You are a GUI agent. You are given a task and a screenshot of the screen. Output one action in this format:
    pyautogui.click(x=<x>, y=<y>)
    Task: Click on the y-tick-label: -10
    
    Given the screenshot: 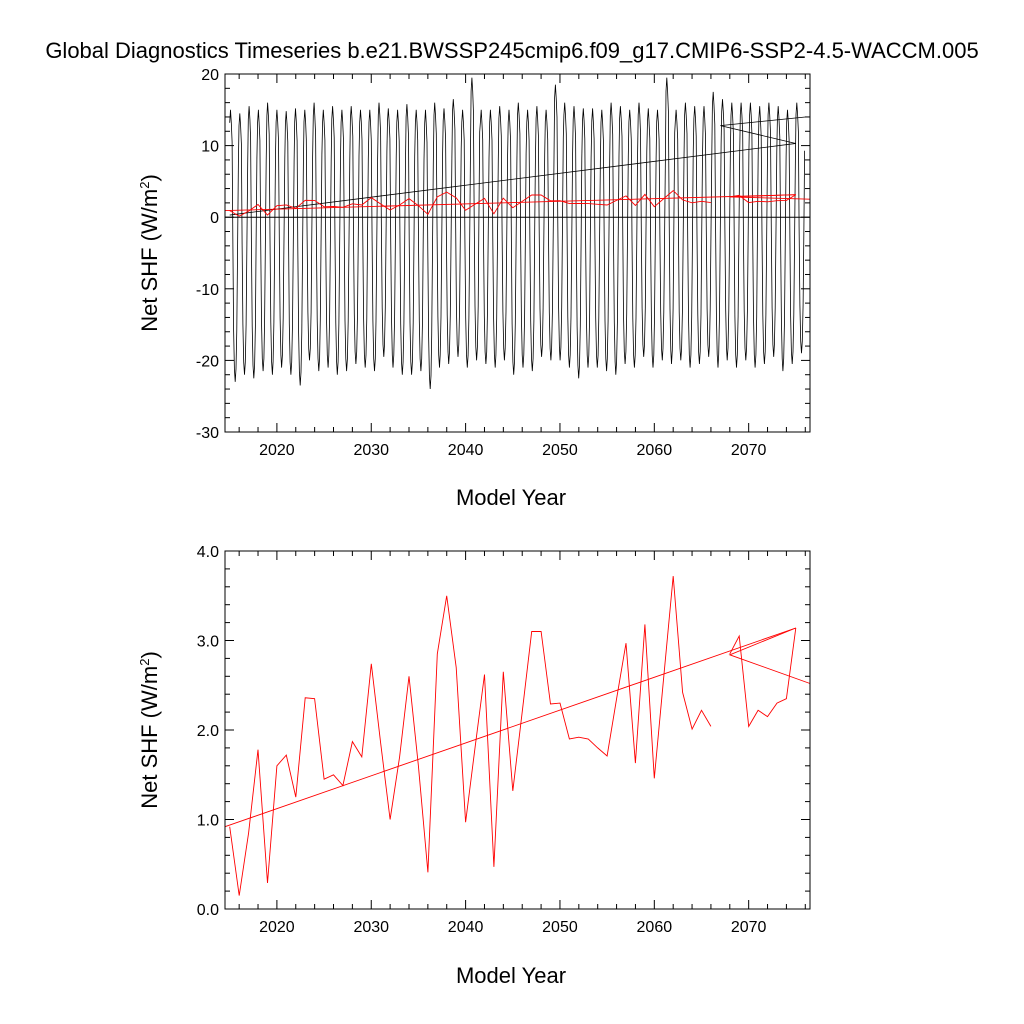 What is the action you would take?
    pyautogui.click(x=207, y=290)
    